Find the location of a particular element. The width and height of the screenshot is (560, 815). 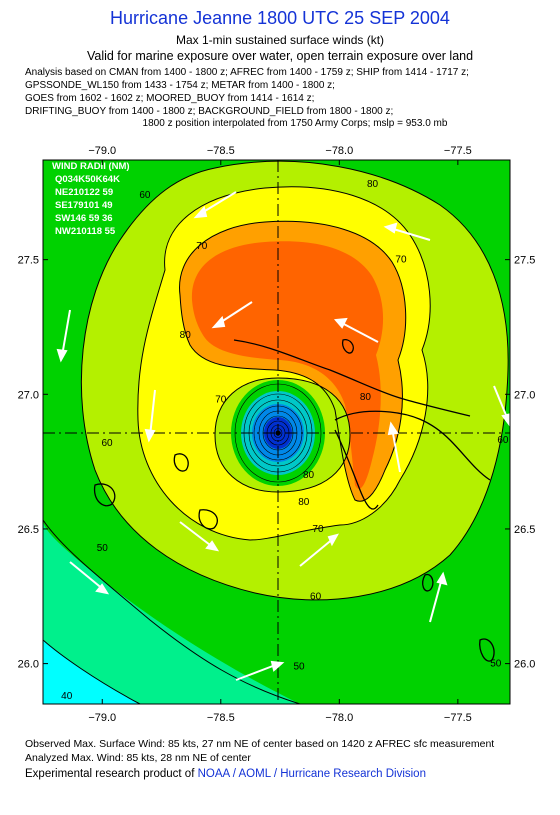

y-tick-label-right: 27.5 is located at coordinates (524, 261).